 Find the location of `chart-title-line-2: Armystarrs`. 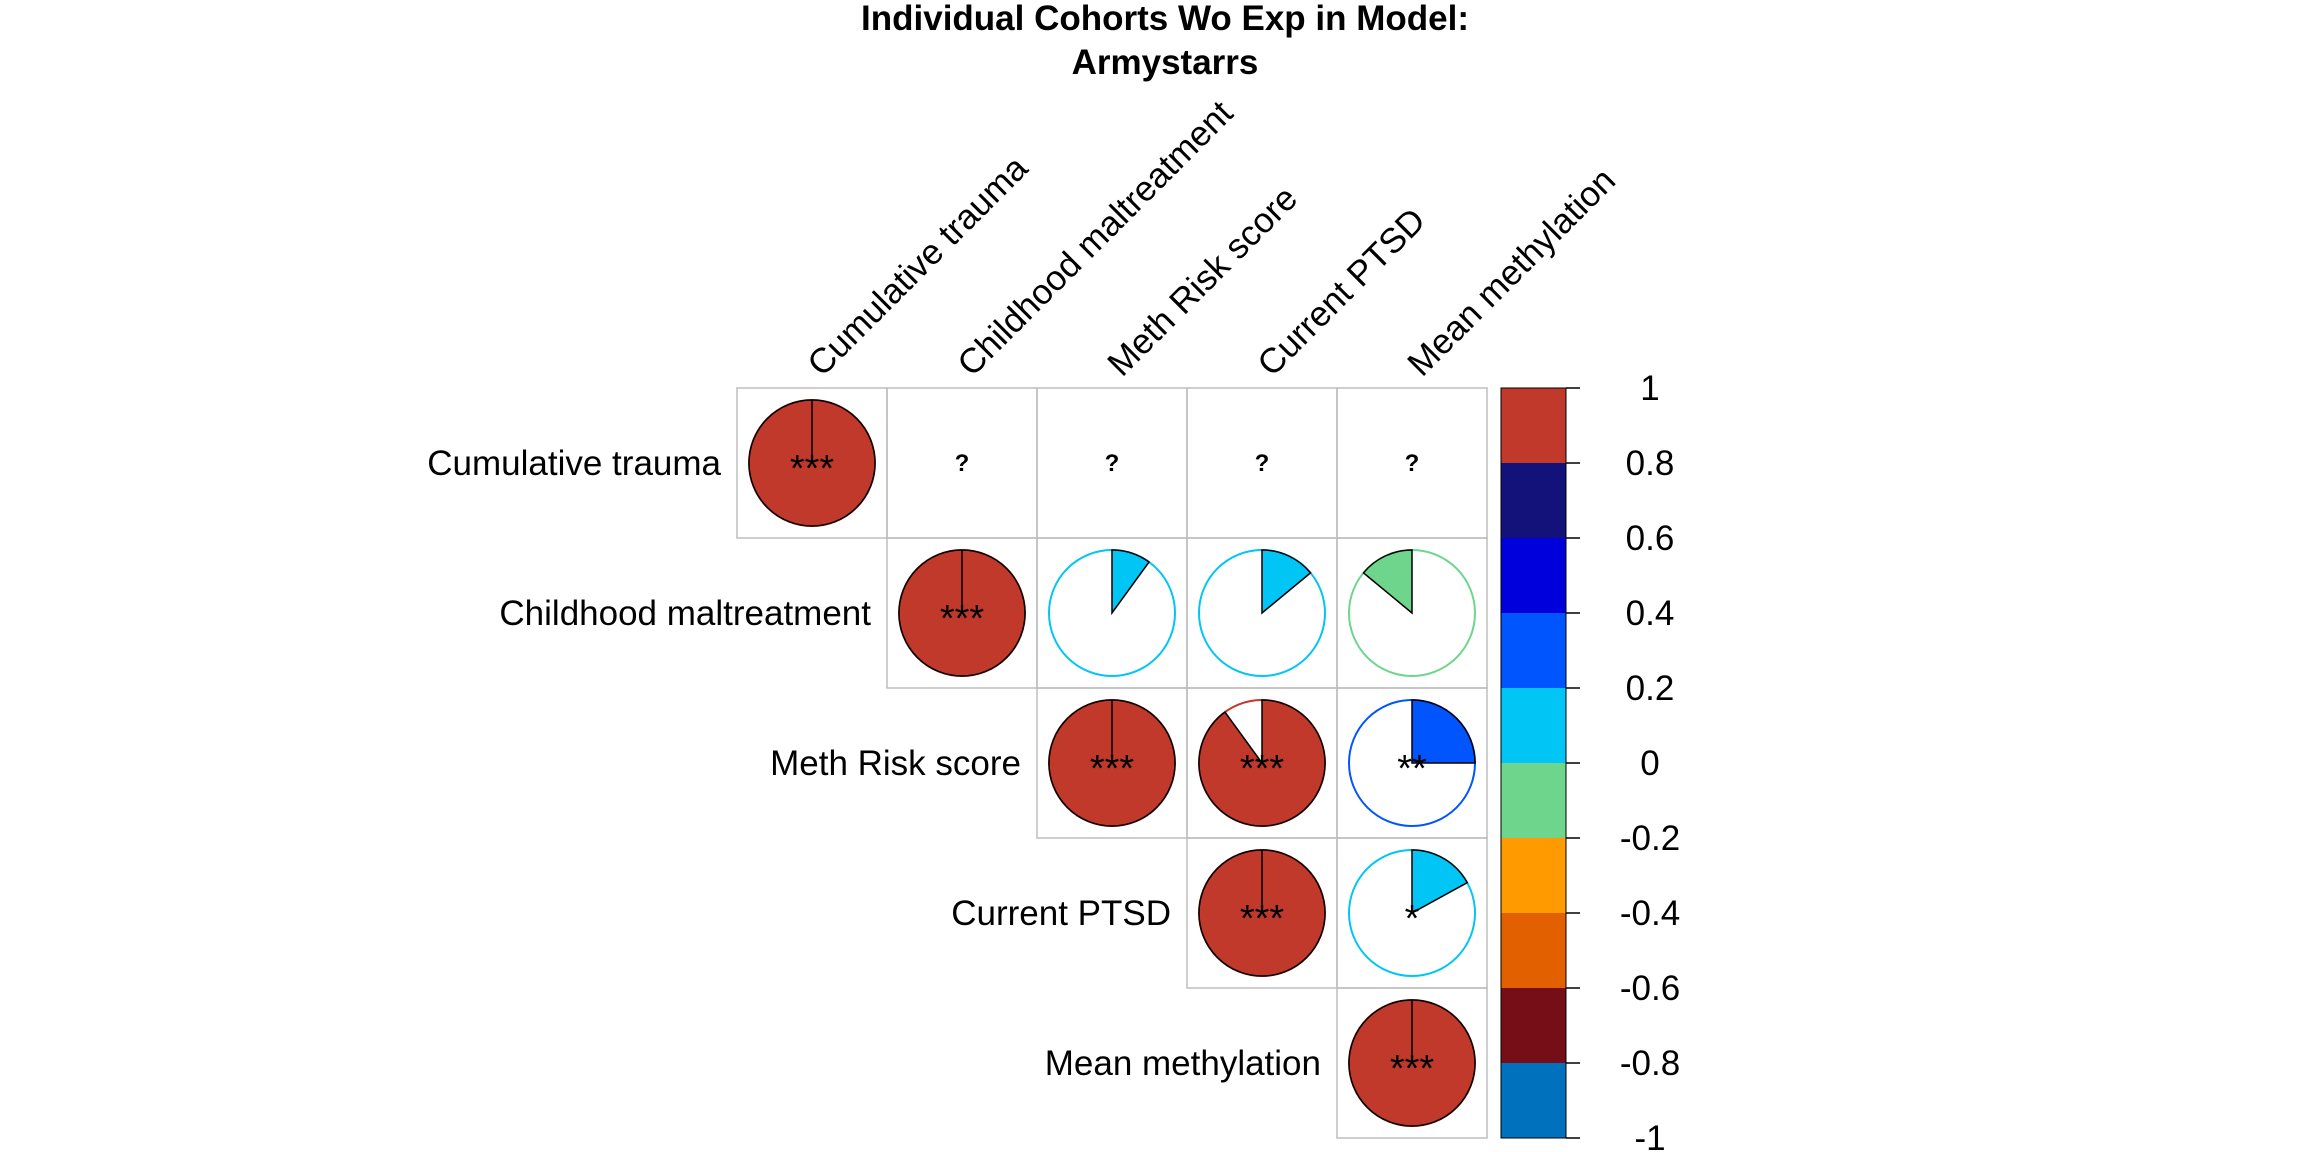

chart-title-line-2: Armystarrs is located at coordinates (1165, 62).